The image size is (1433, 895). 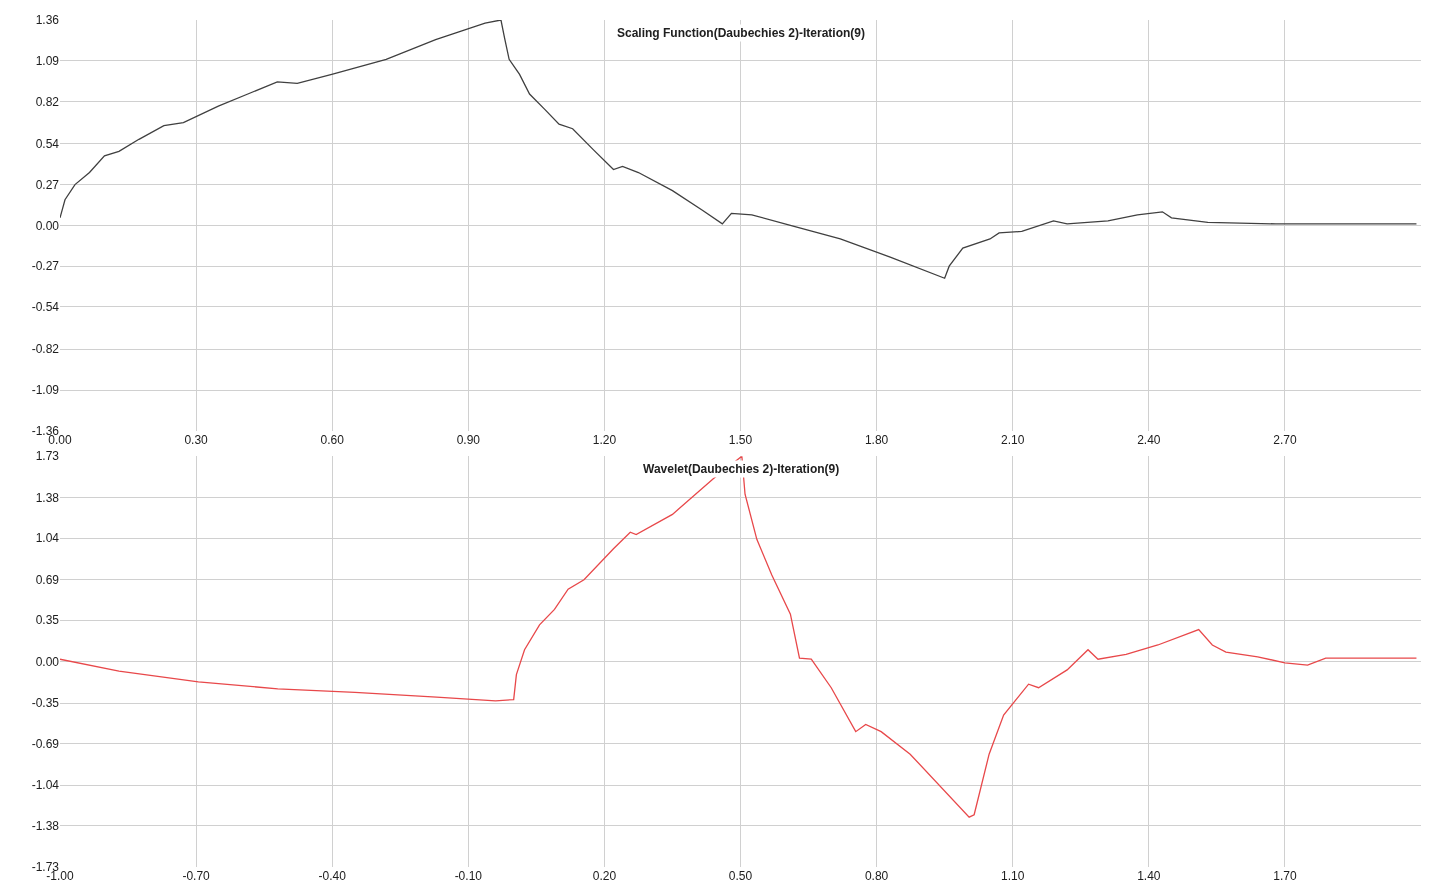 What do you see at coordinates (47, 620) in the screenshot?
I see `y-tick-label: 0.35` at bounding box center [47, 620].